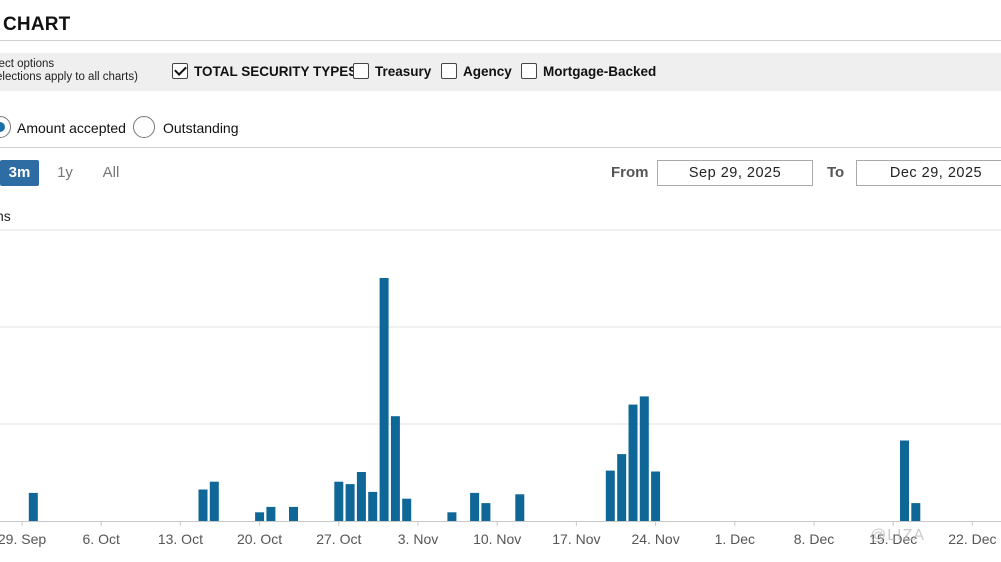 This screenshot has width=1001, height=562. I want to click on to-label: To, so click(836, 172).